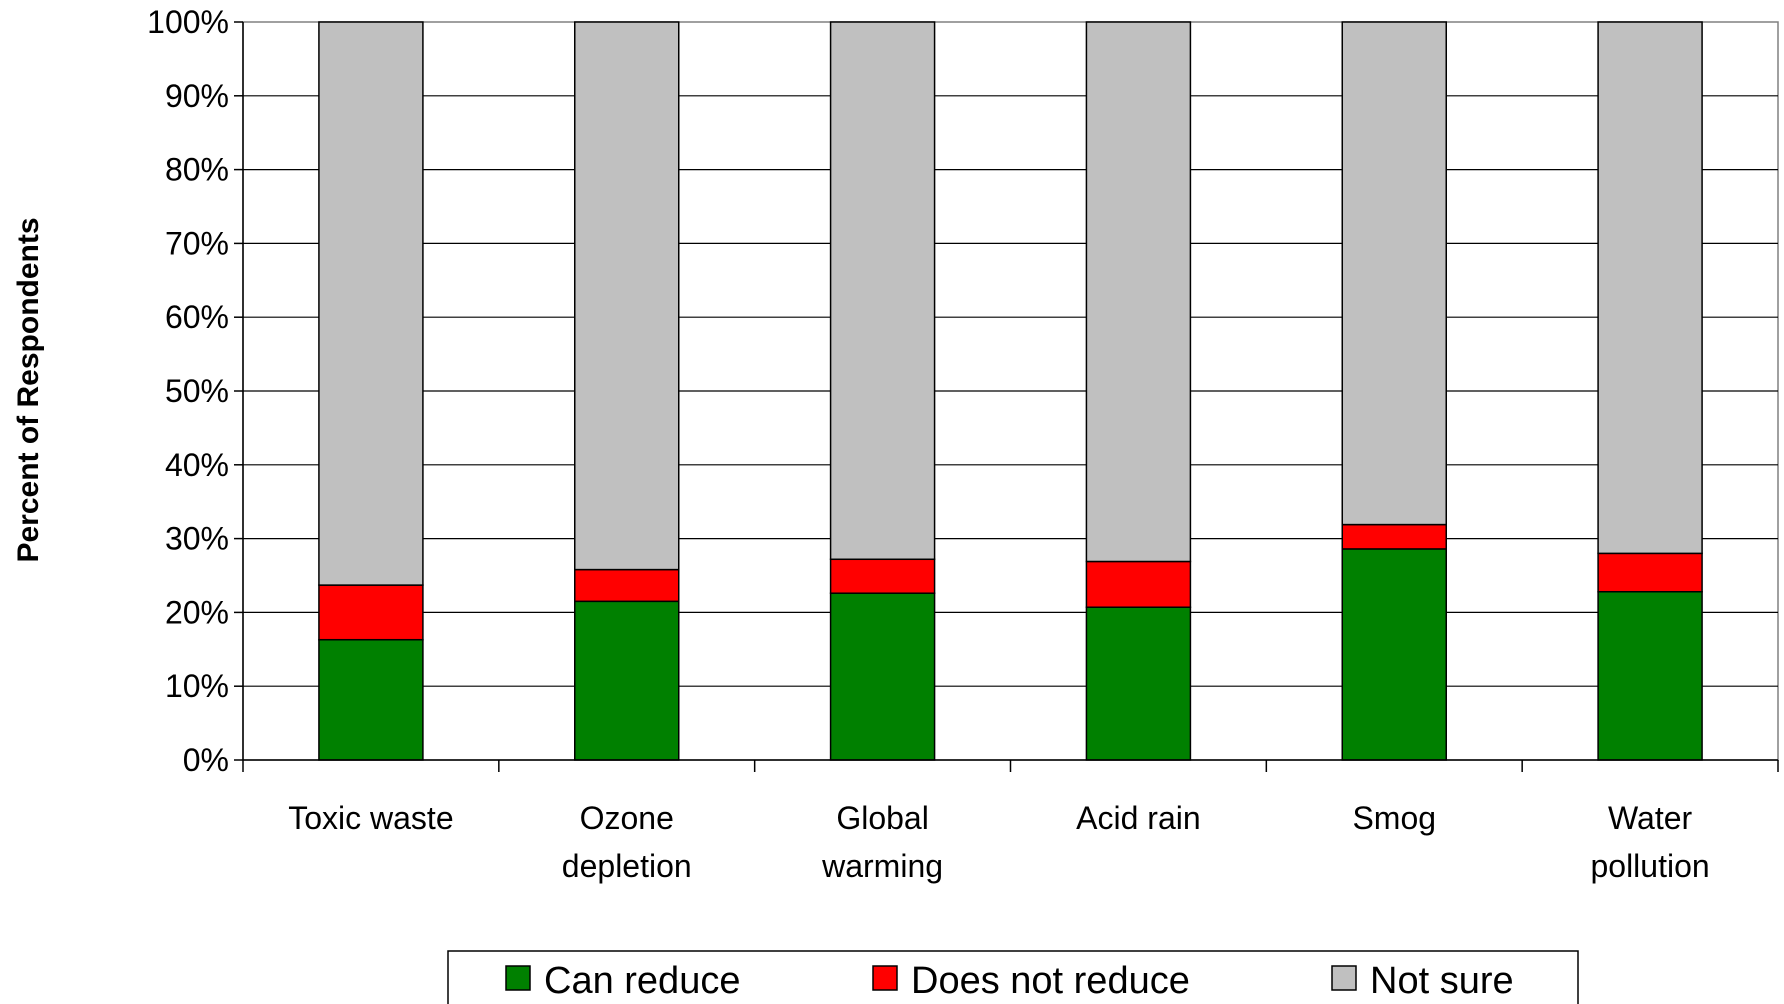  What do you see at coordinates (627, 866) in the screenshot?
I see `x-tick-label: depletion` at bounding box center [627, 866].